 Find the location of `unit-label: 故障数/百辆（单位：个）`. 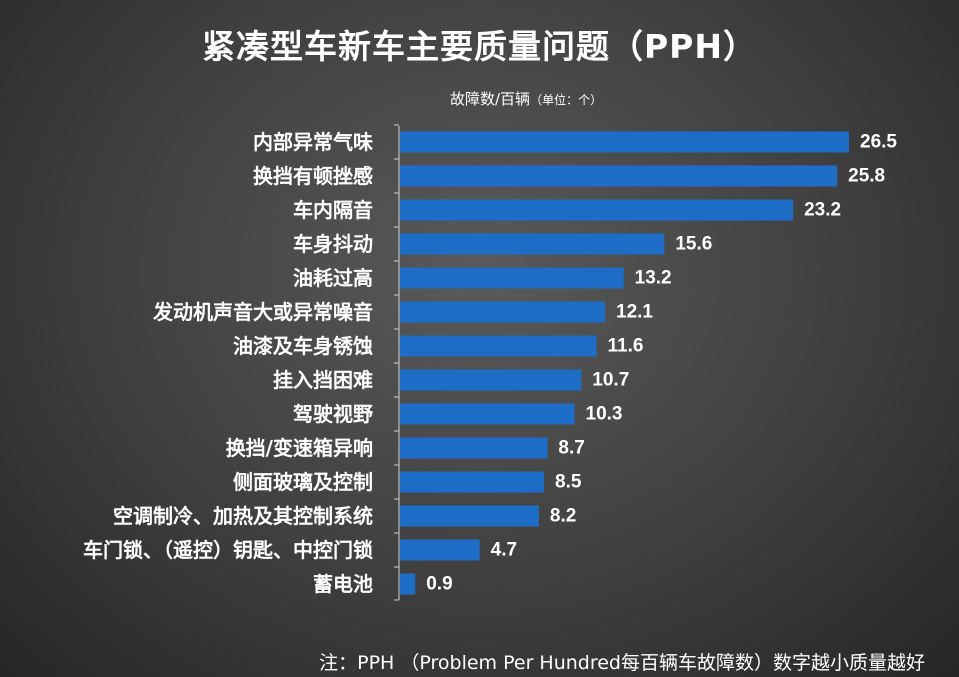

unit-label: 故障数/百辆（单位：个） is located at coordinates (526, 98).